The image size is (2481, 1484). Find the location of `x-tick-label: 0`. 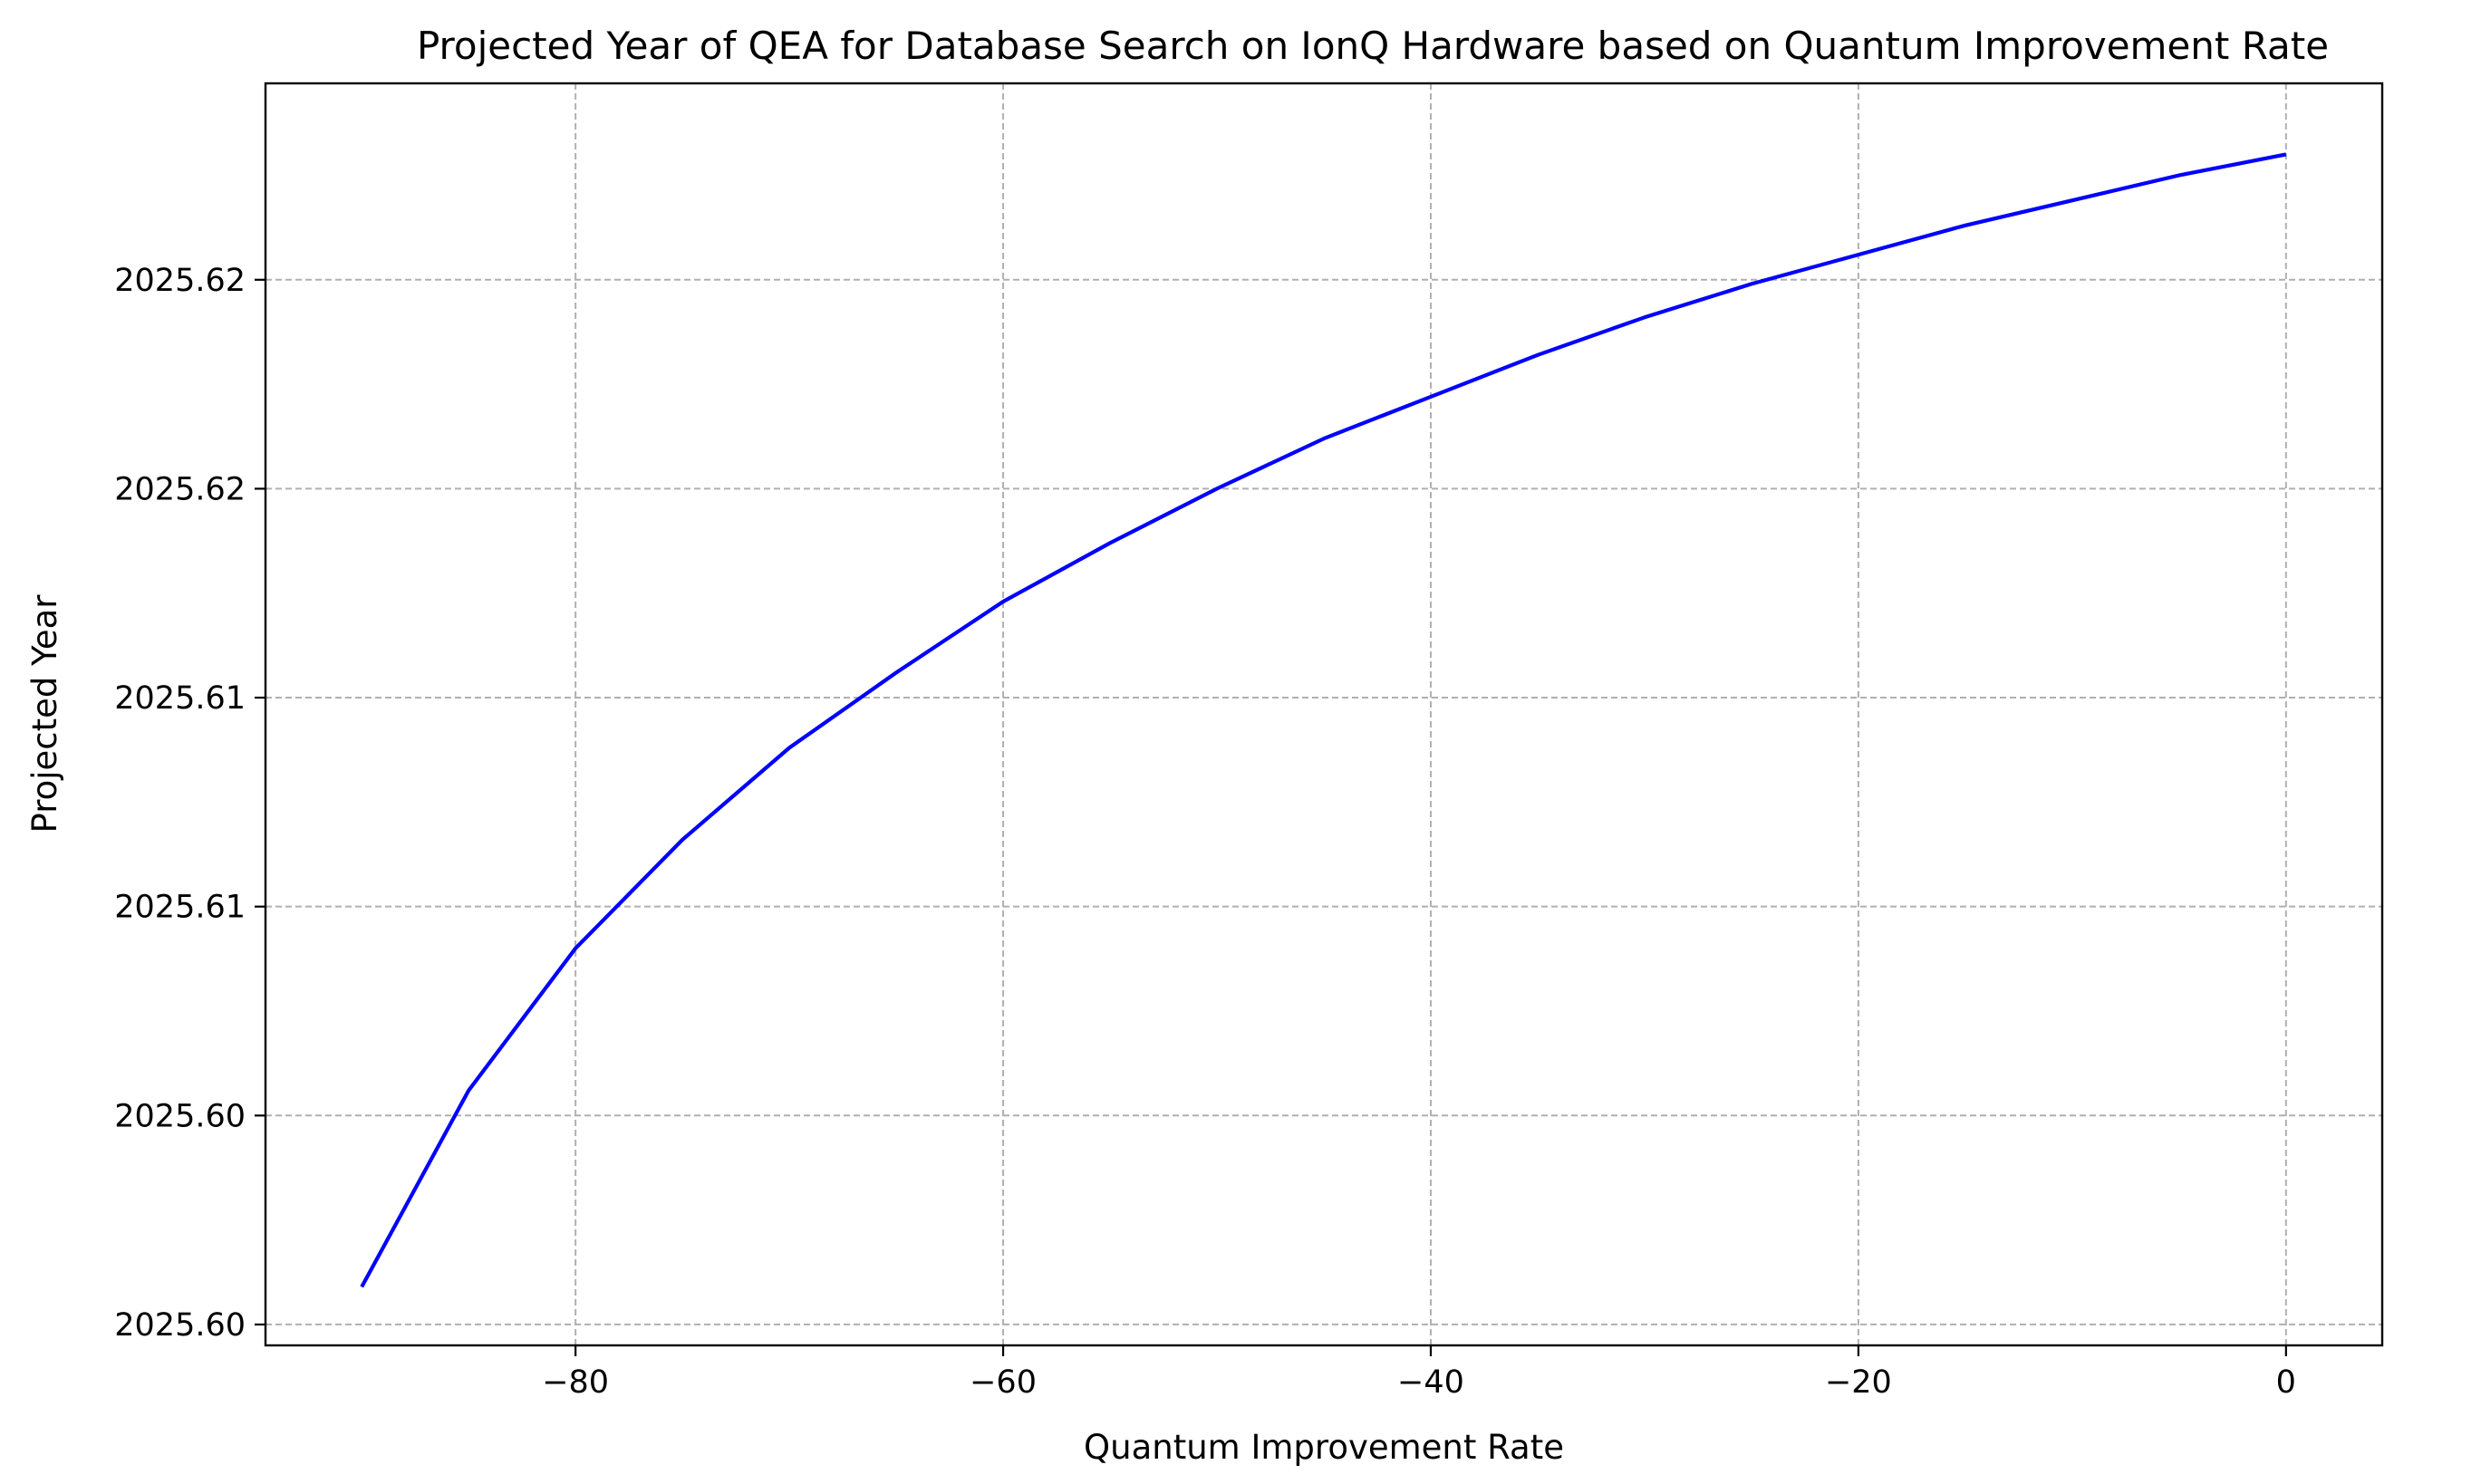

x-tick-label: 0 is located at coordinates (2286, 1382).